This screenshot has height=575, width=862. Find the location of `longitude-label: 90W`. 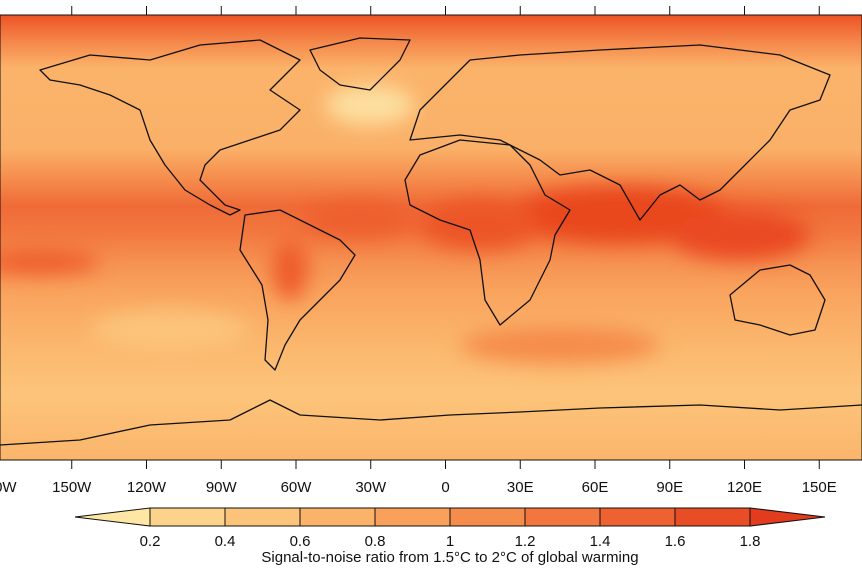

longitude-label: 90W is located at coordinates (222, 487).